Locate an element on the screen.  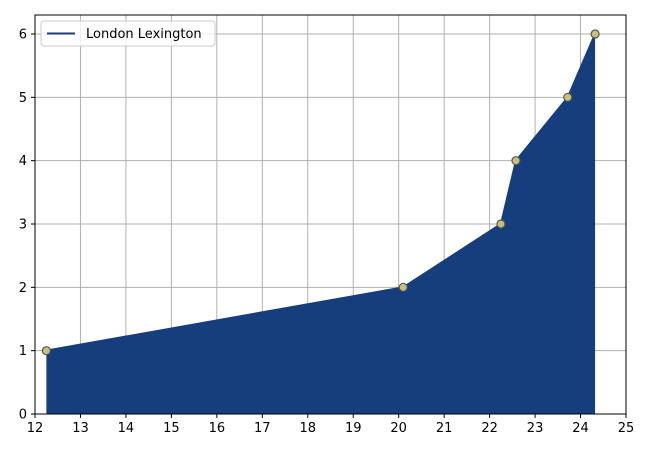
x-tick-label: 17 is located at coordinates (262, 428).